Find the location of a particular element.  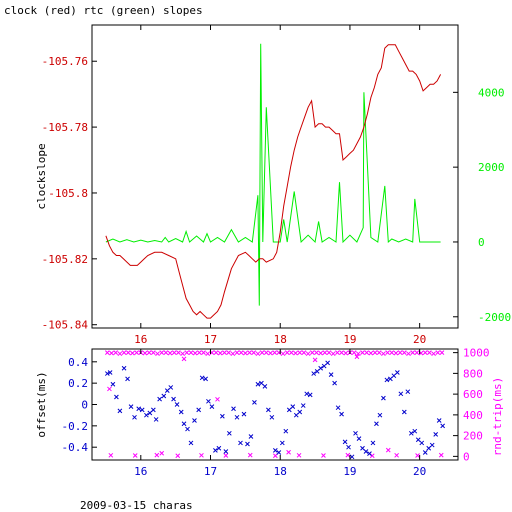

offset-x-tick-label: 17 is located at coordinates (210, 471).